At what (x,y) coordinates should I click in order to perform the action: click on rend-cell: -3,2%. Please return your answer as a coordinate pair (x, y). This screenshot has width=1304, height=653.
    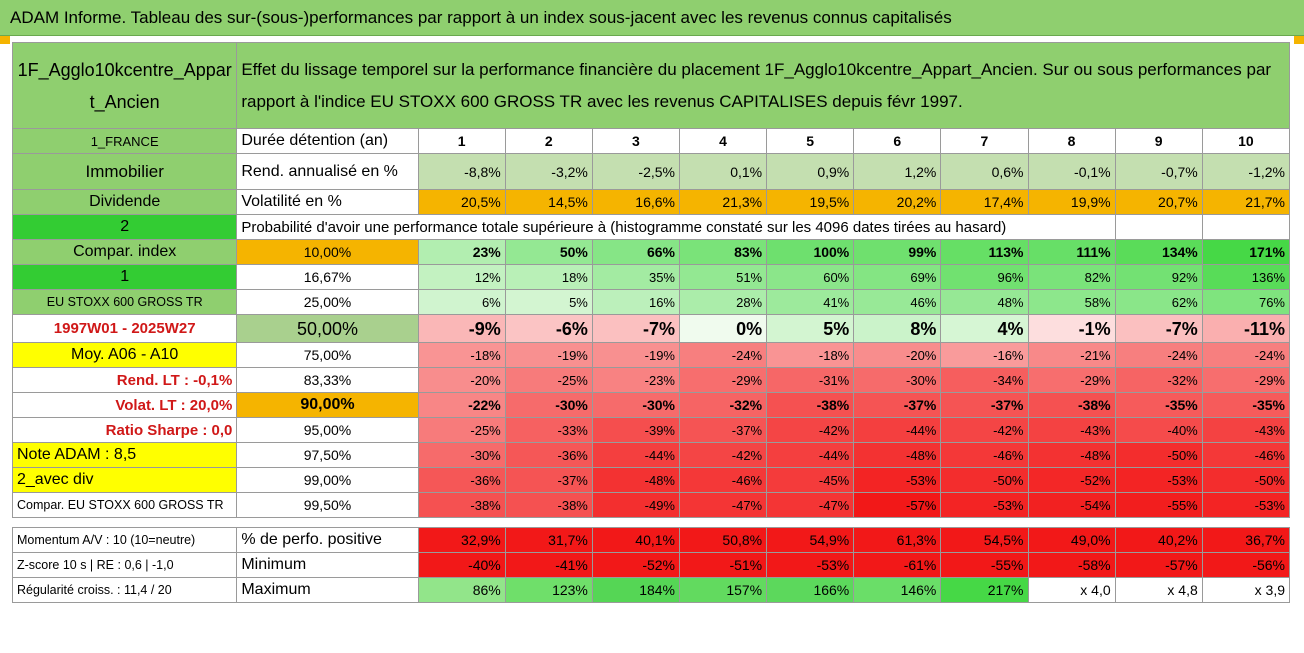
    Looking at the image, I should click on (548, 171).